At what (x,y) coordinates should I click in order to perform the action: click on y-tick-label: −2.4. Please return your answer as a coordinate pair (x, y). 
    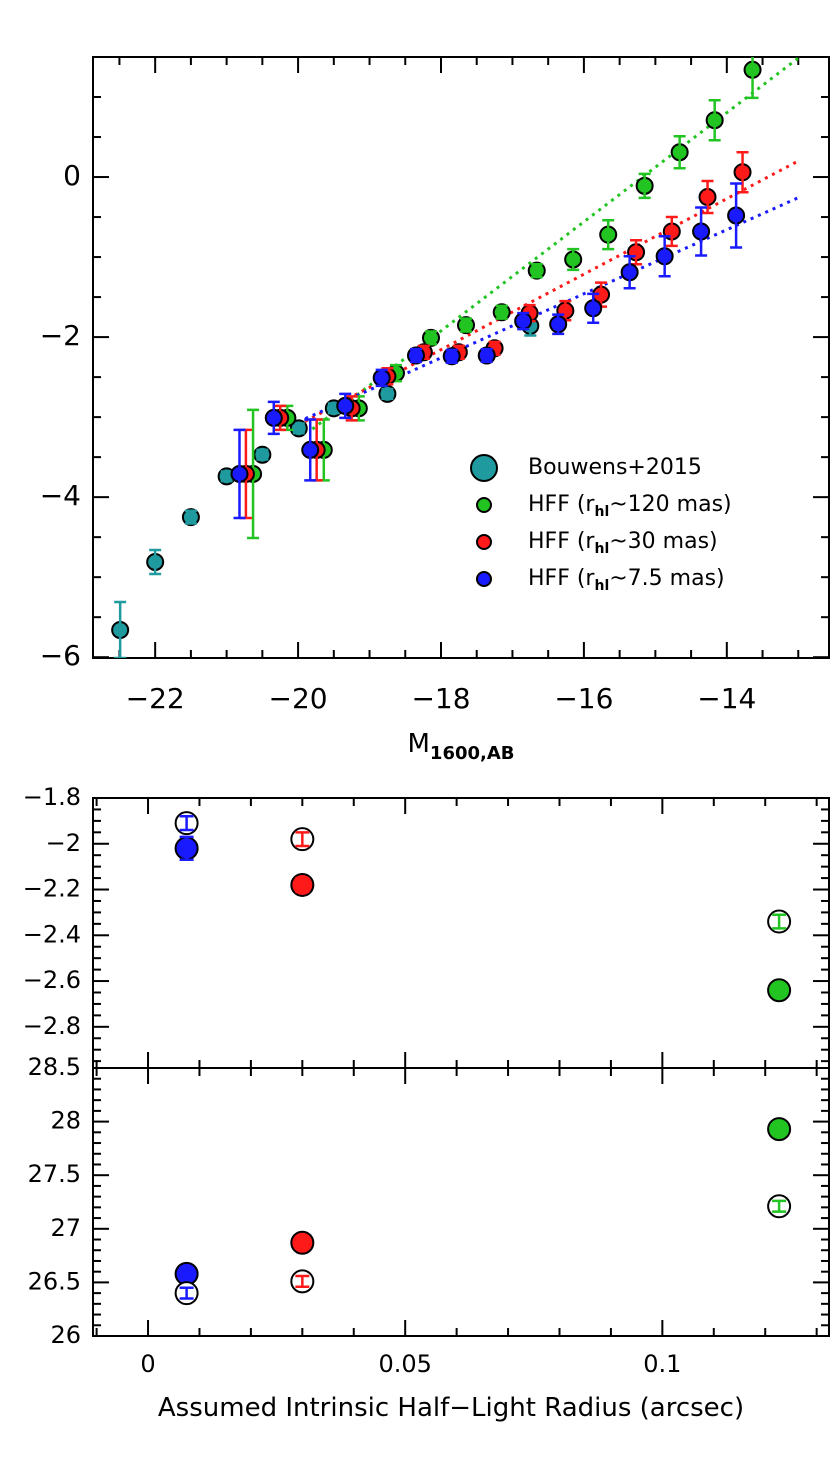
    Looking at the image, I should click on (52, 934).